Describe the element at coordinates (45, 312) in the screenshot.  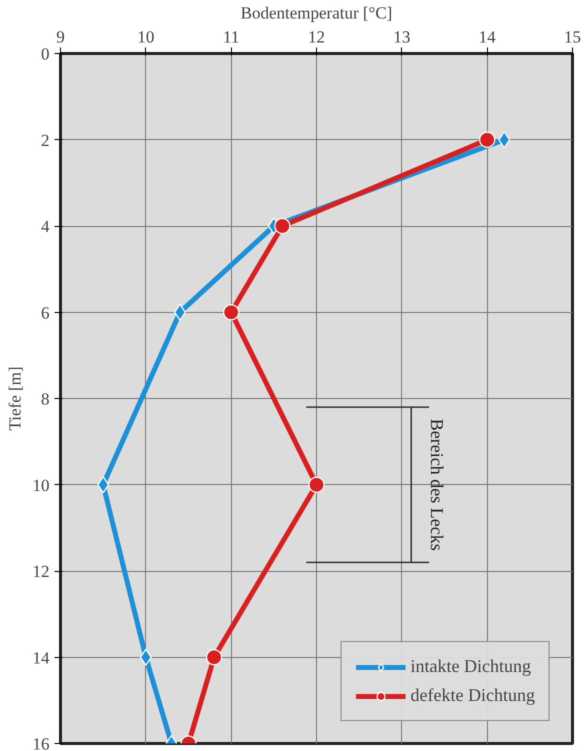
I see `y-tick-label: 6` at that location.